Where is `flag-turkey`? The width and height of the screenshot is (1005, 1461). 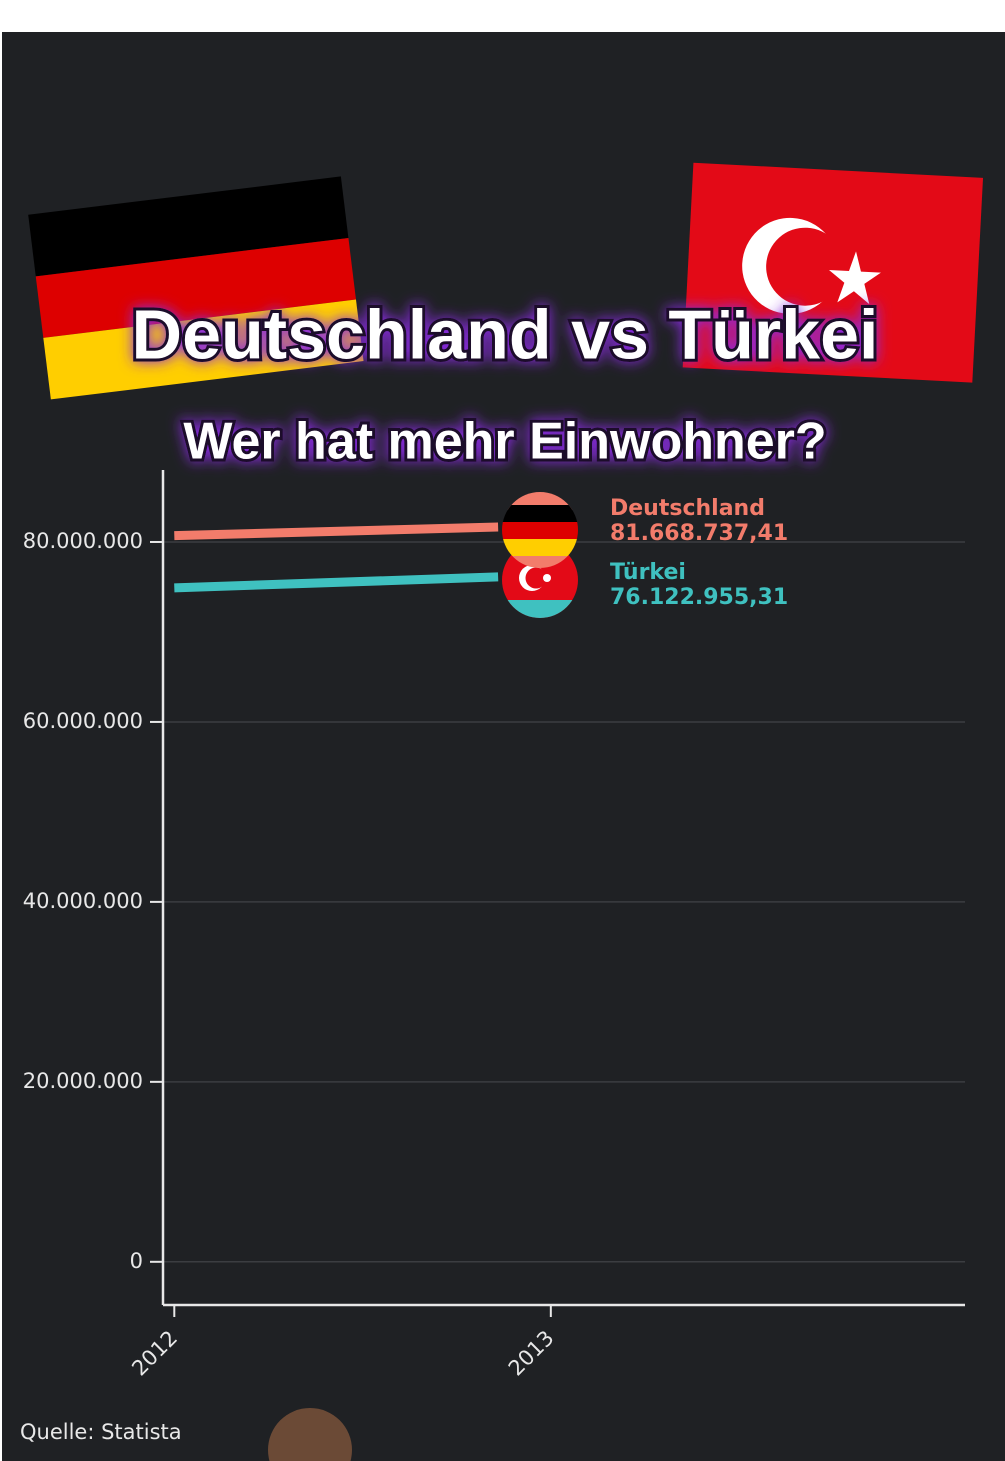 flag-turkey is located at coordinates (833, 272).